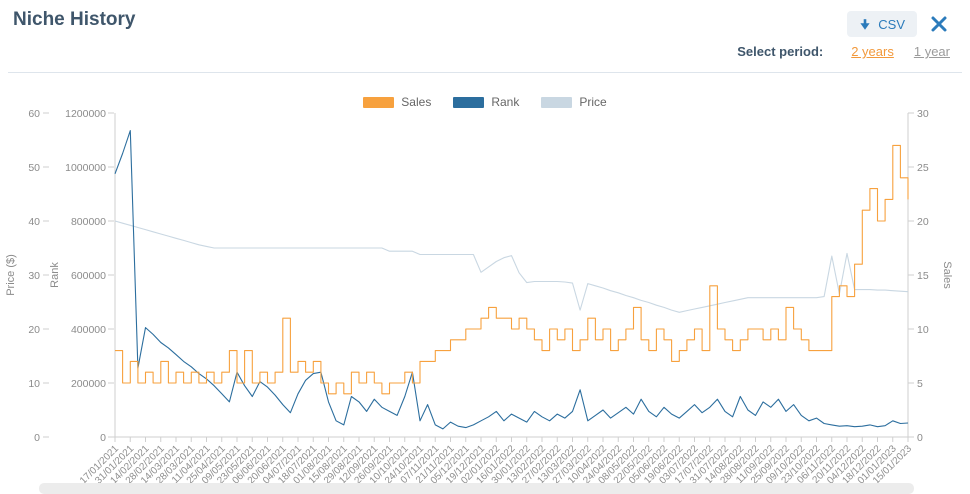 The image size is (970, 494). What do you see at coordinates (34, 114) in the screenshot?
I see `svg-text: 60` at bounding box center [34, 114].